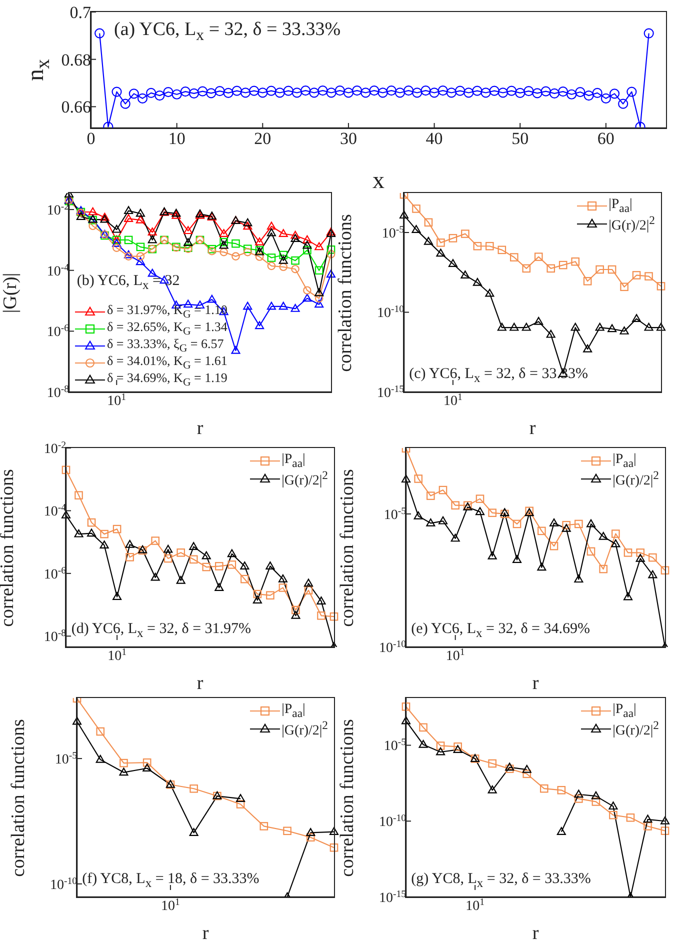 Image resolution: width=689 pixels, height=948 pixels. What do you see at coordinates (500, 631) in the screenshot?
I see `annotation: (e) YC6, L$_{x}$ = 32, δ = 34.69%` at bounding box center [500, 631].